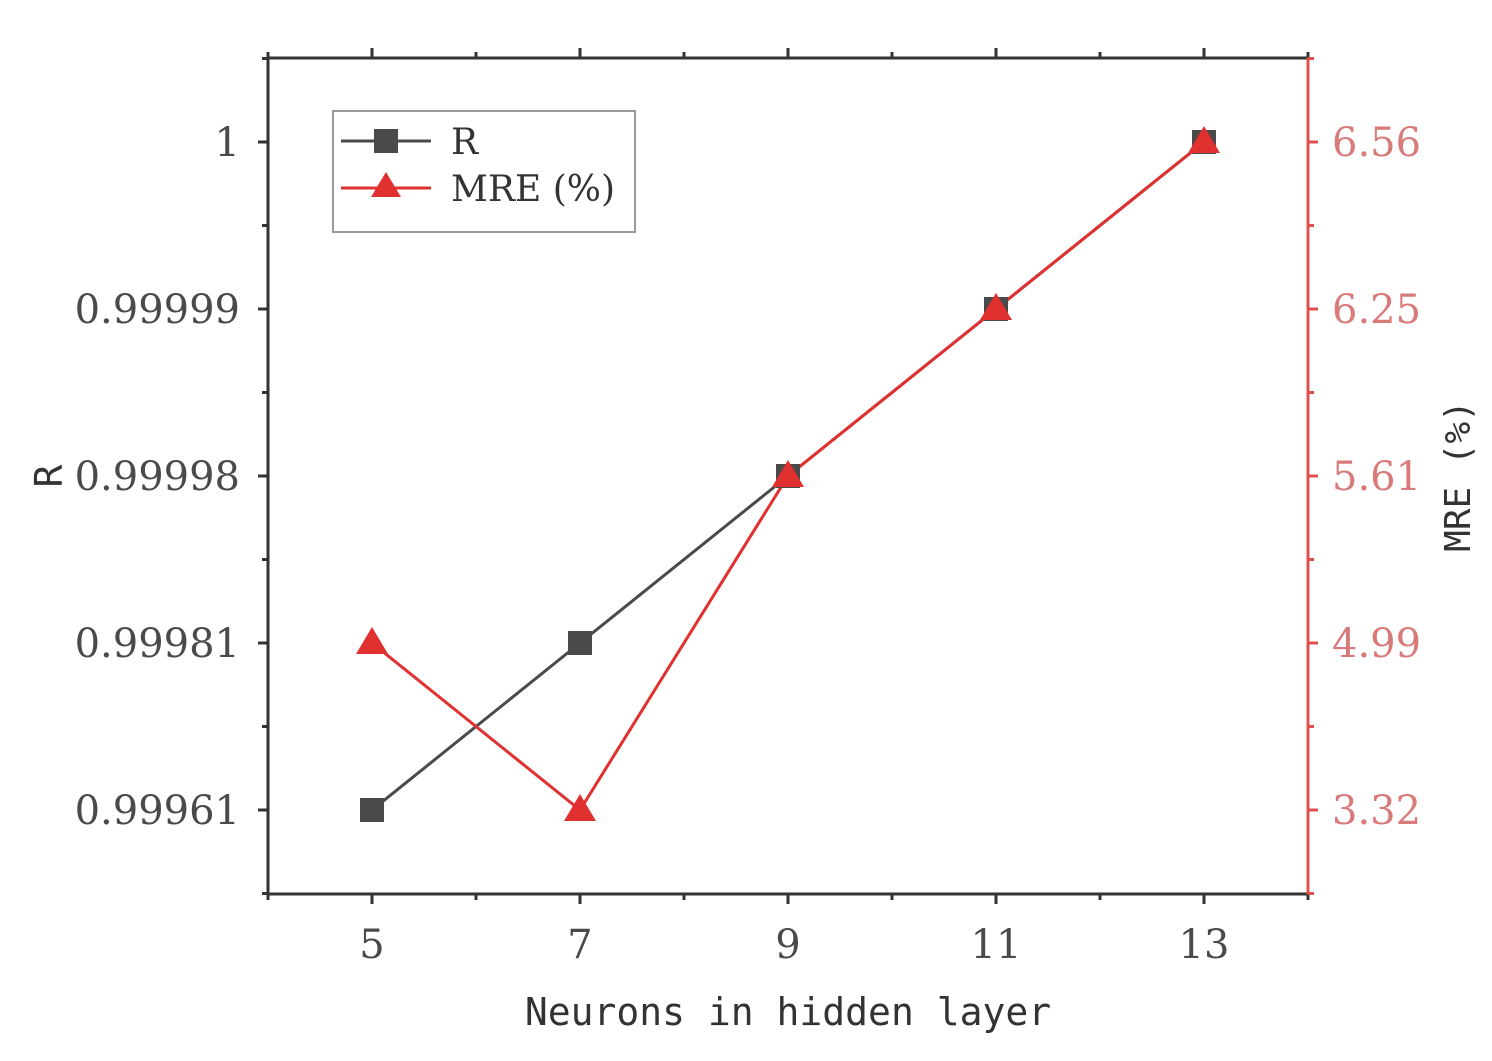  Describe the element at coordinates (1204, 945) in the screenshot. I see `x-tick-label: 13` at that location.